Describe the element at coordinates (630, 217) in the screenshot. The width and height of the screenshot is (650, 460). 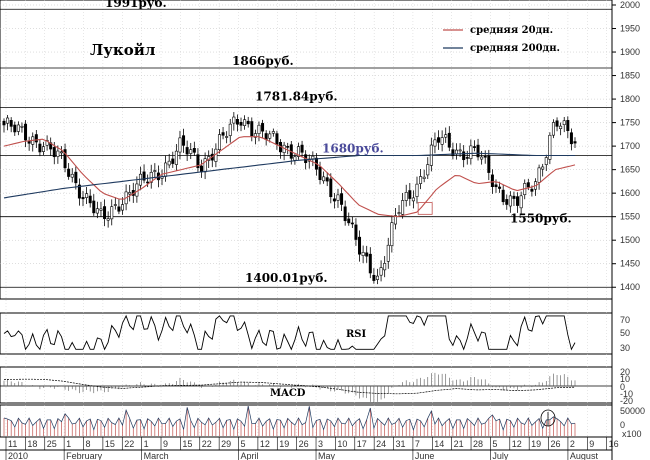
I see `price-tick-label: 1550` at that location.